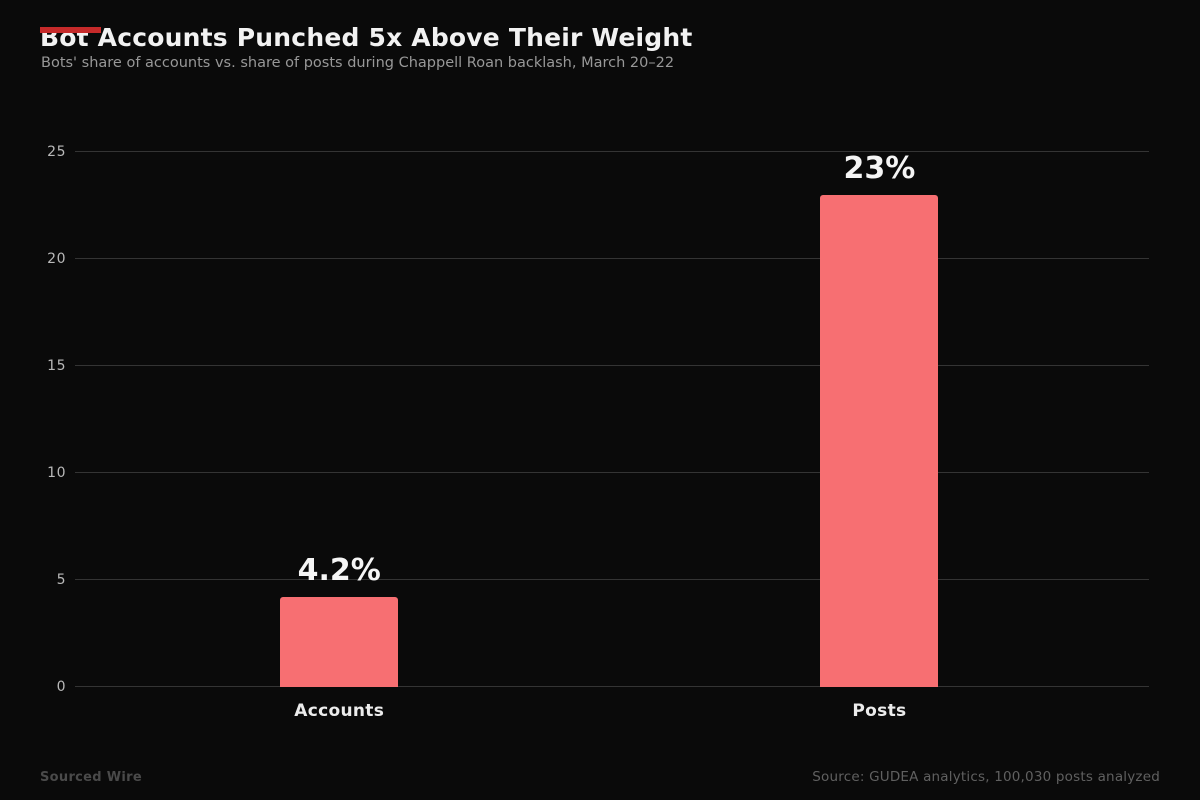  I want to click on bar-posts, so click(879, 440).